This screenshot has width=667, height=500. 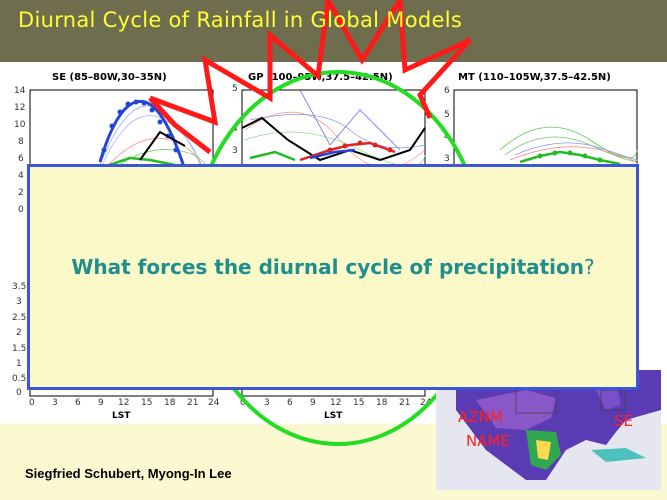 I want to click on lower-ytick: 0, so click(x=19, y=393).